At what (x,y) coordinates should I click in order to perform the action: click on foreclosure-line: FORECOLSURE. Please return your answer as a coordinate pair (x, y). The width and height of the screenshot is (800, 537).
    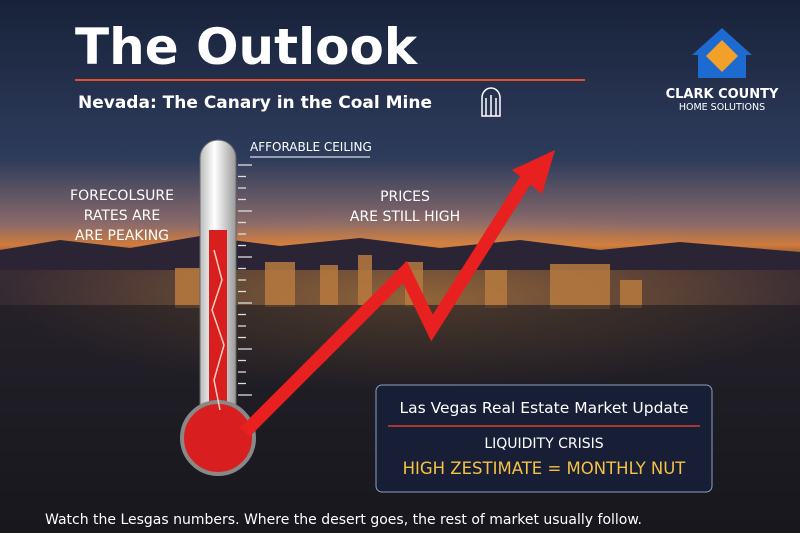
    Looking at the image, I should click on (122, 196).